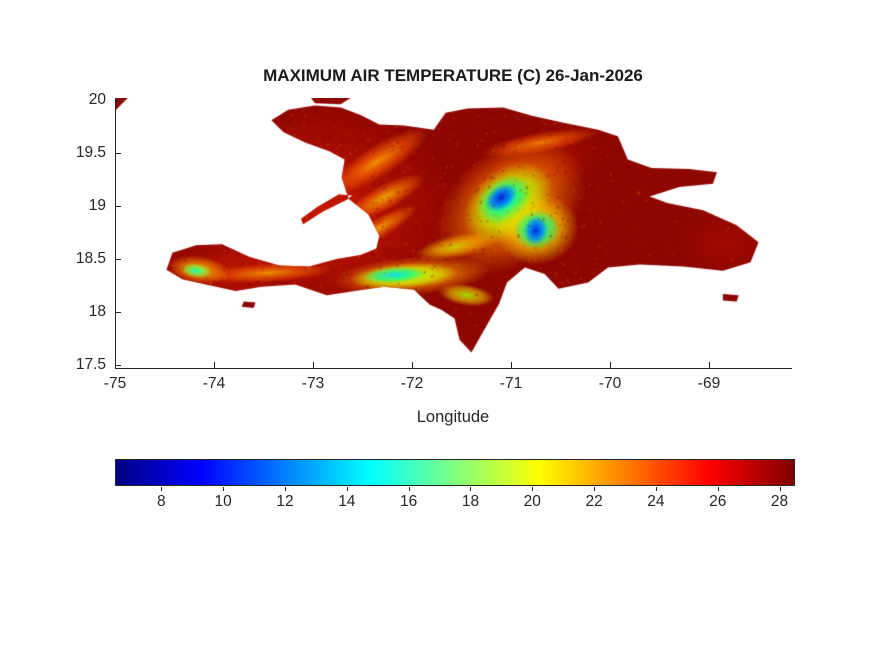 This screenshot has width=875, height=656. I want to click on colorbar-gradient, so click(455, 472).